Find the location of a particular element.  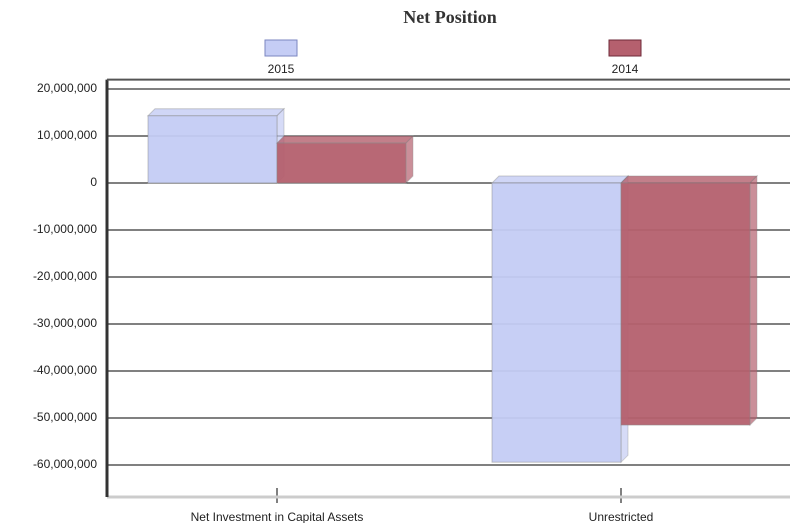

y-tick-label: -50,000,000 is located at coordinates (65, 417).